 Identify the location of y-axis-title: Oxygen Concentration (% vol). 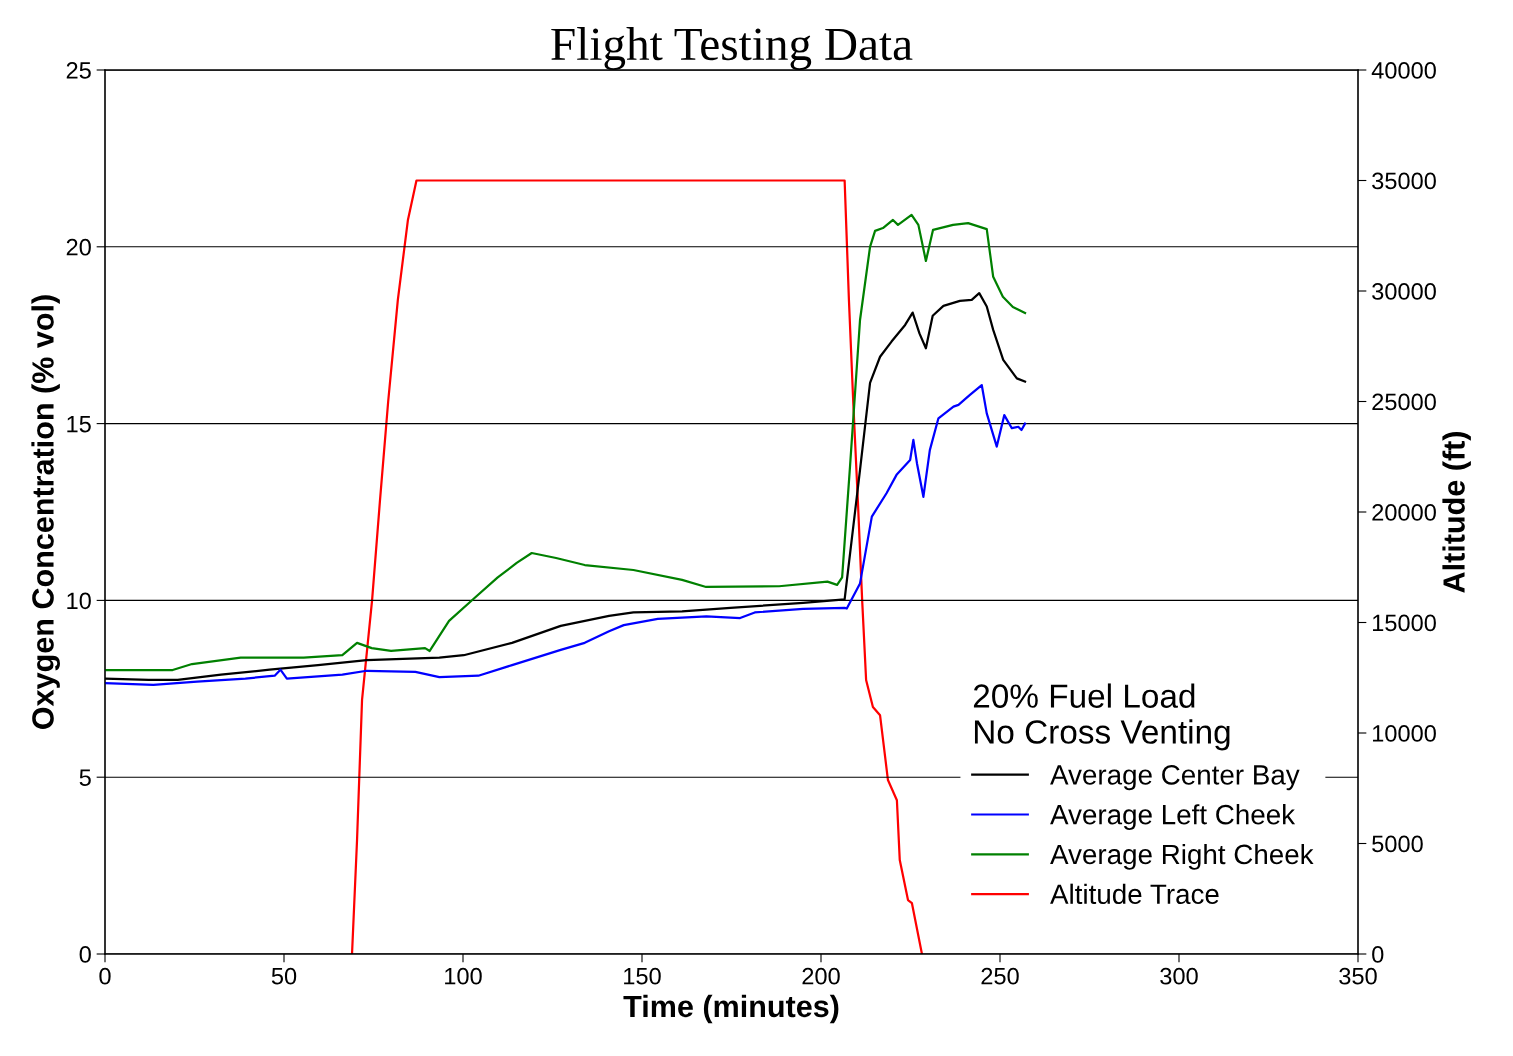
(45, 512).